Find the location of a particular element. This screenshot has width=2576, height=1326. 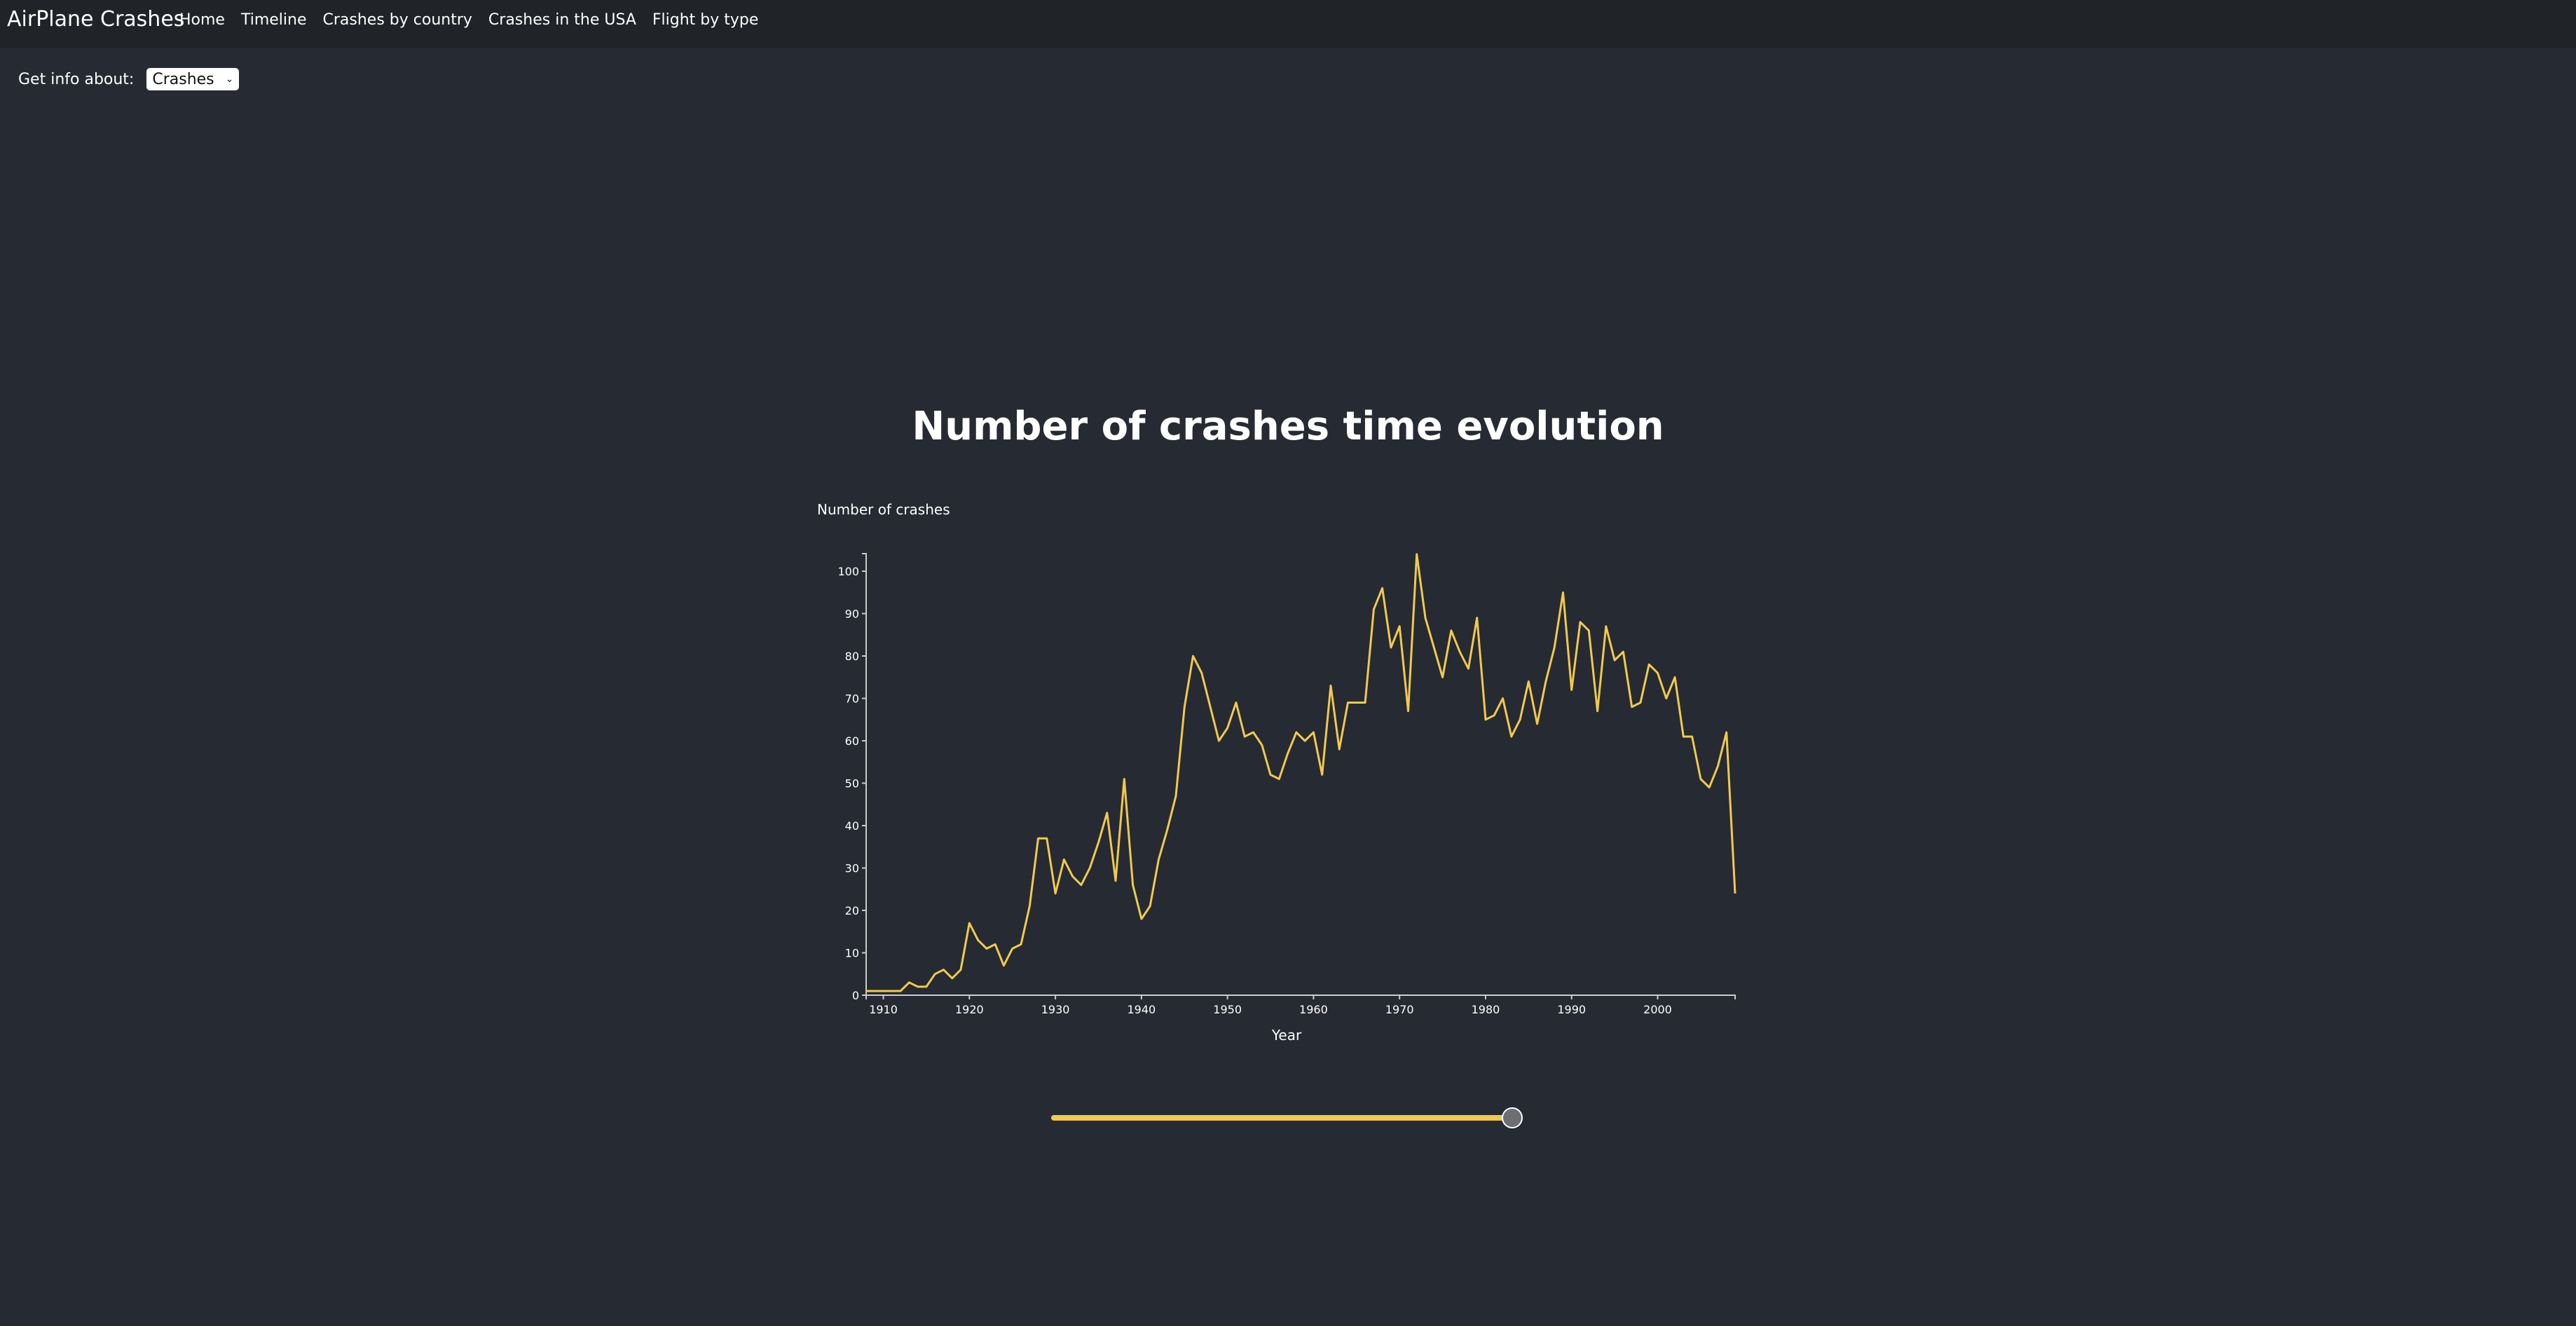

nav-link-crashes-in-usa: Crashes in the USA is located at coordinates (562, 20).